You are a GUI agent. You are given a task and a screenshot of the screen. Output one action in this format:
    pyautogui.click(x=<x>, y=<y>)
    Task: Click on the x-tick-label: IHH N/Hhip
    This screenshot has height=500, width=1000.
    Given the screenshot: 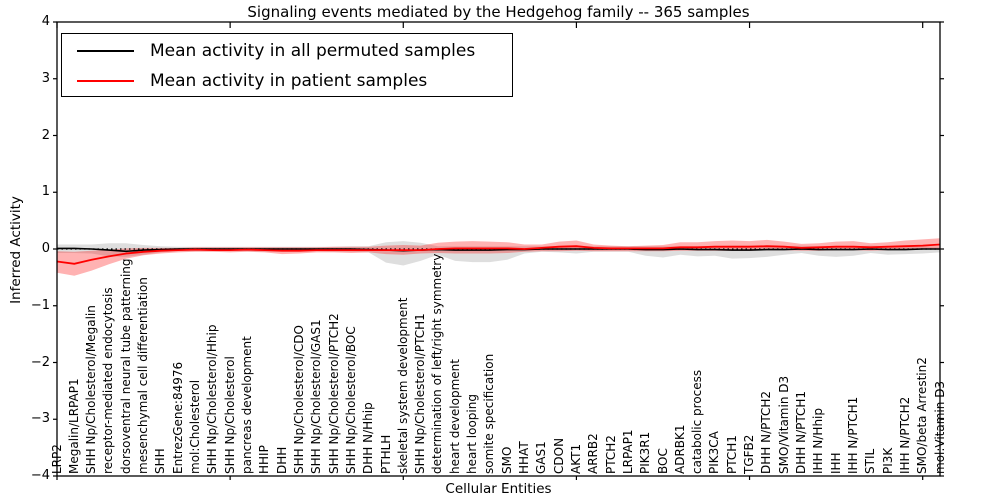 What is the action you would take?
    pyautogui.click(x=818, y=441)
    